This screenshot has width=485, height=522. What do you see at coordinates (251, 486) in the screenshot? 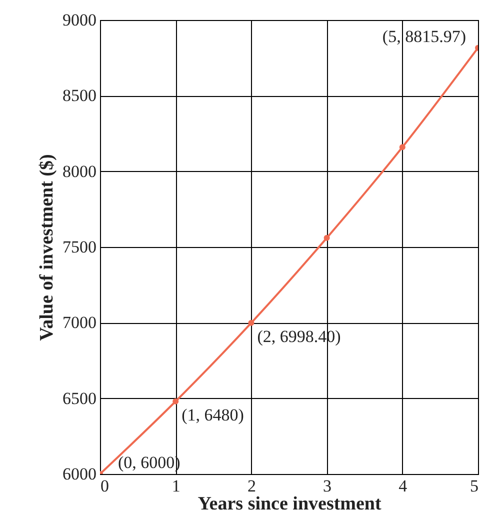
I see `x-tick-label: 2` at bounding box center [251, 486].